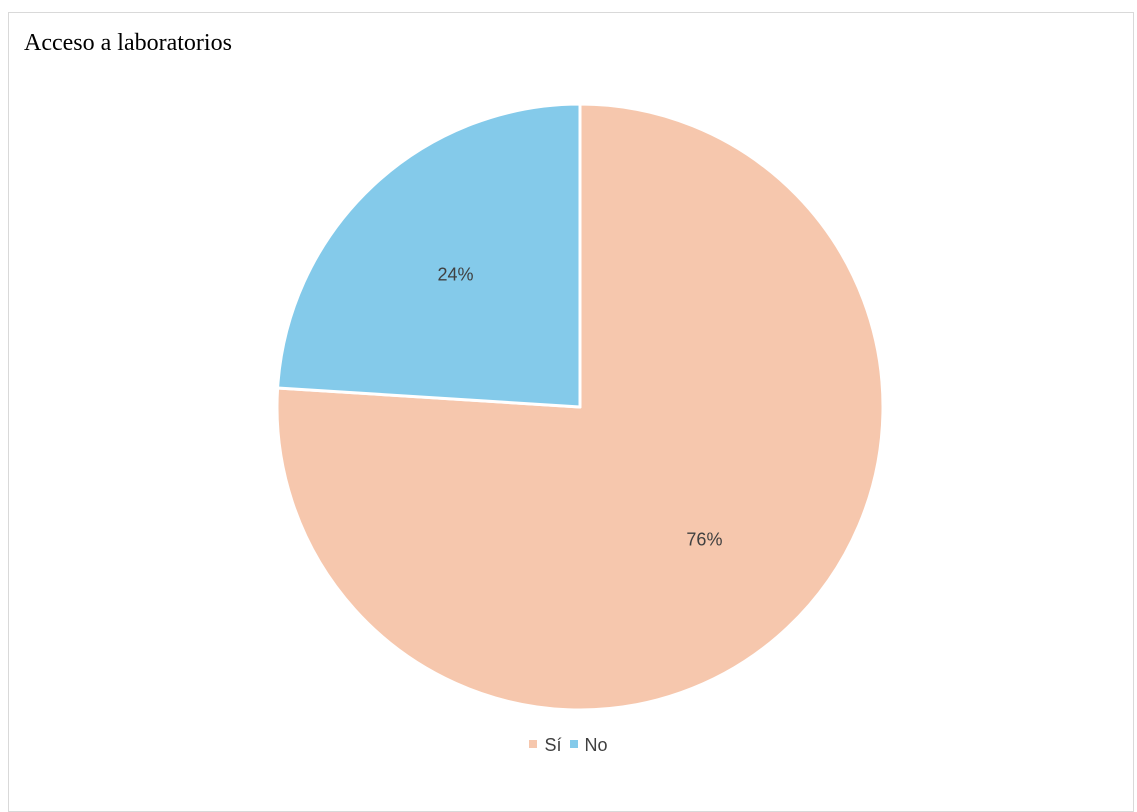 The width and height of the screenshot is (1137, 812). Describe the element at coordinates (553, 745) in the screenshot. I see `legend-label-1: Sí` at that location.